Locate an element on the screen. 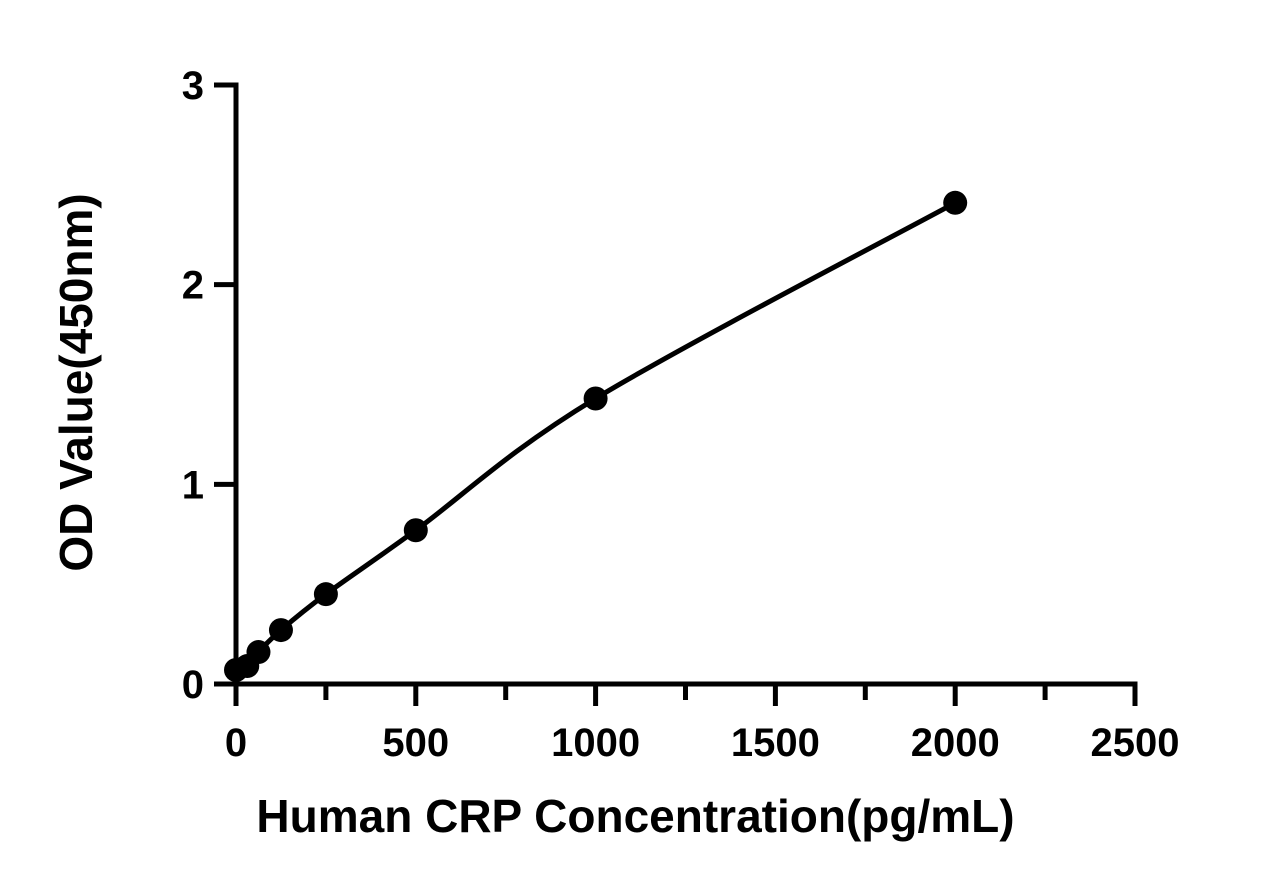 This screenshot has width=1274, height=888. x-axis-title: Human CRP Concentration(pg/mL) is located at coordinates (635, 816).